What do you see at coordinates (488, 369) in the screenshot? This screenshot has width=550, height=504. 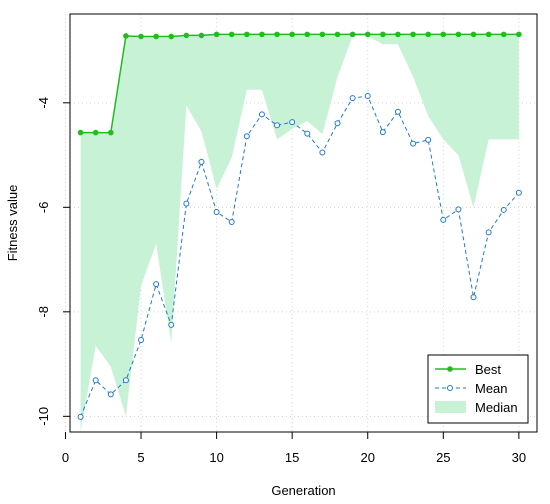 I see `legend-best-label: Best` at bounding box center [488, 369].